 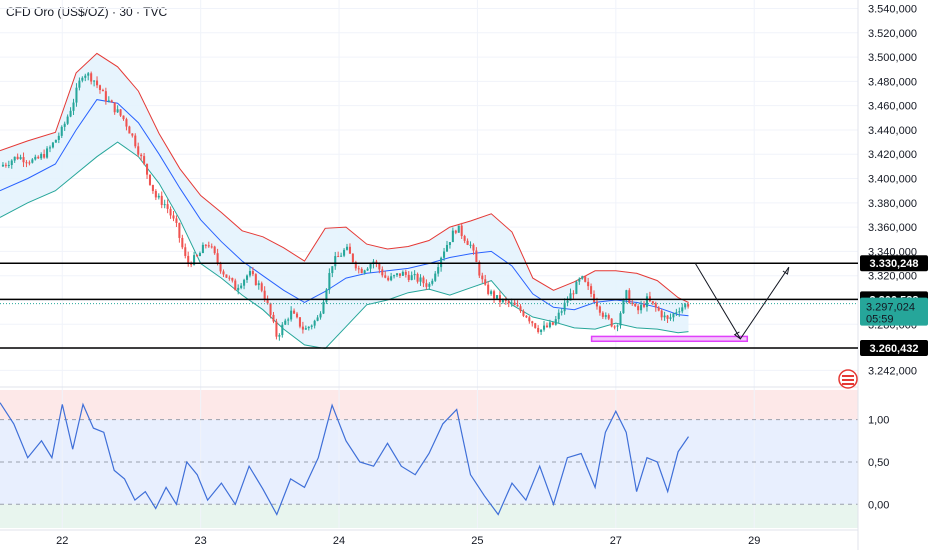 I want to click on current-price-tag, so click(x=894, y=311).